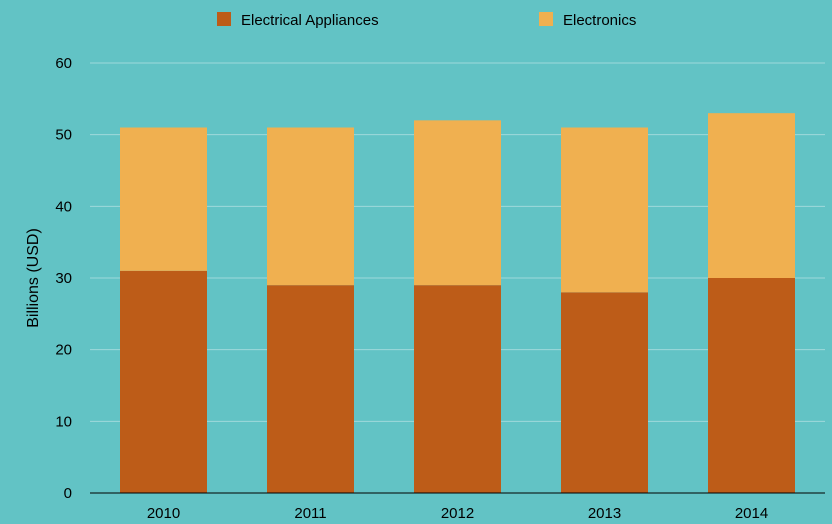  I want to click on x-tick-label: 2011, so click(310, 513).